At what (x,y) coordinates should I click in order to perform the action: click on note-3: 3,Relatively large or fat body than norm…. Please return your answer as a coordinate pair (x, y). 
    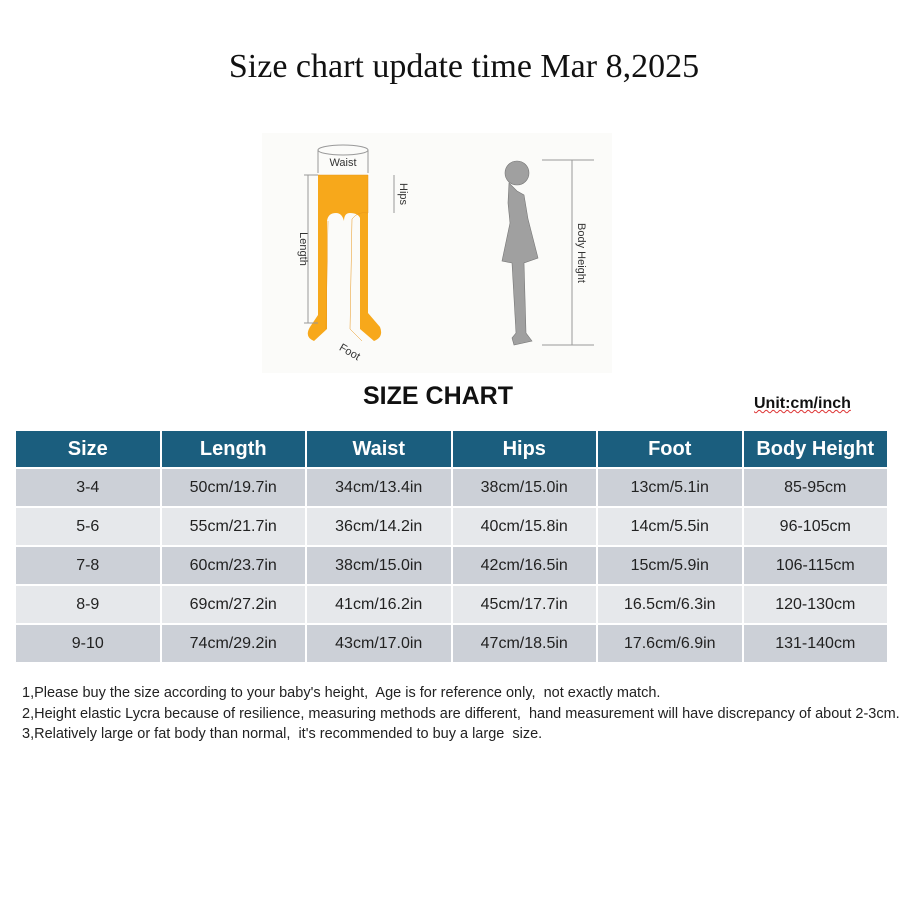
    Looking at the image, I should click on (282, 734).